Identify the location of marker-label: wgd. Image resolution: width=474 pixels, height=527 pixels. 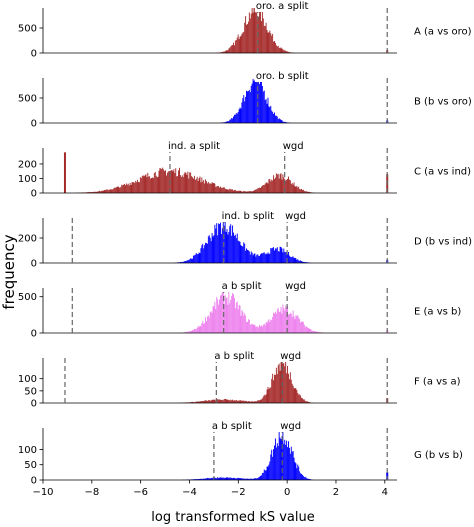
(290, 426).